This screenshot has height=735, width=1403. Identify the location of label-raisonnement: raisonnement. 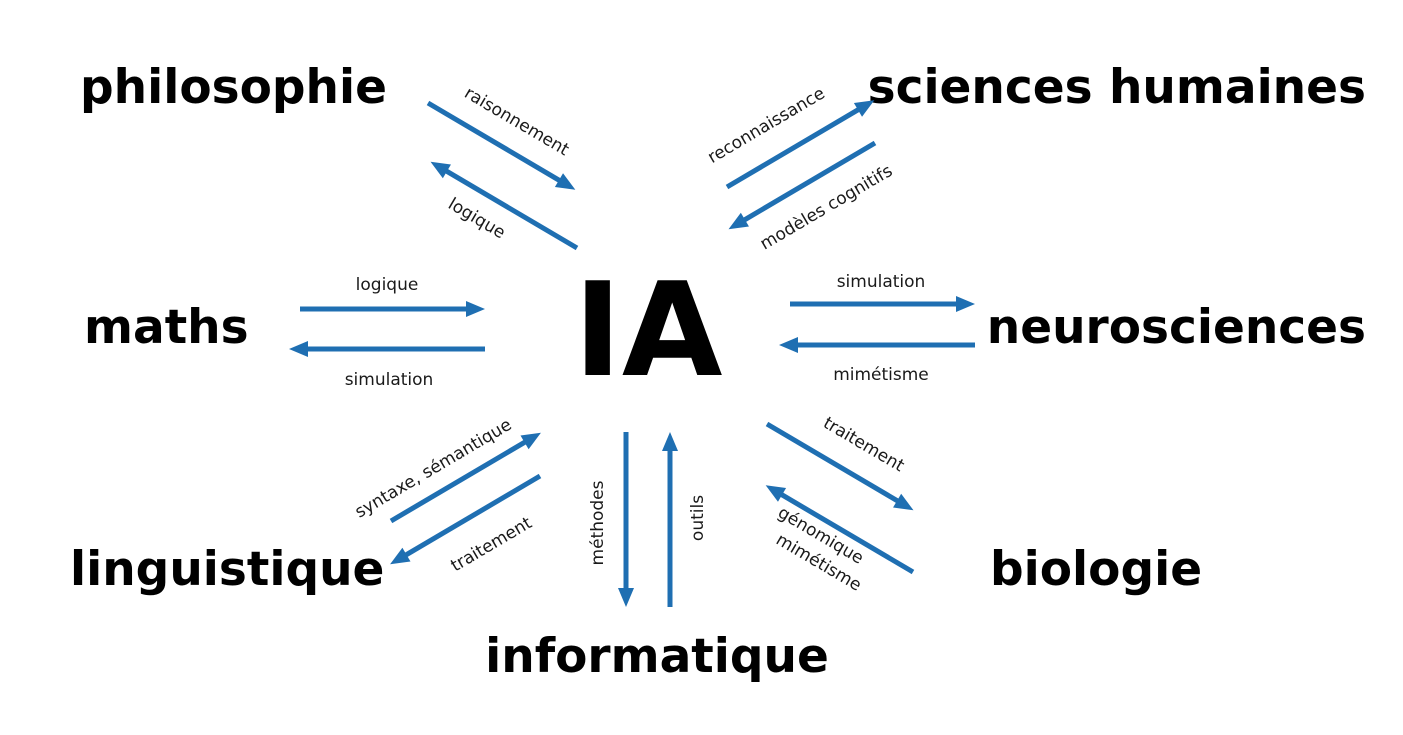
(517, 121).